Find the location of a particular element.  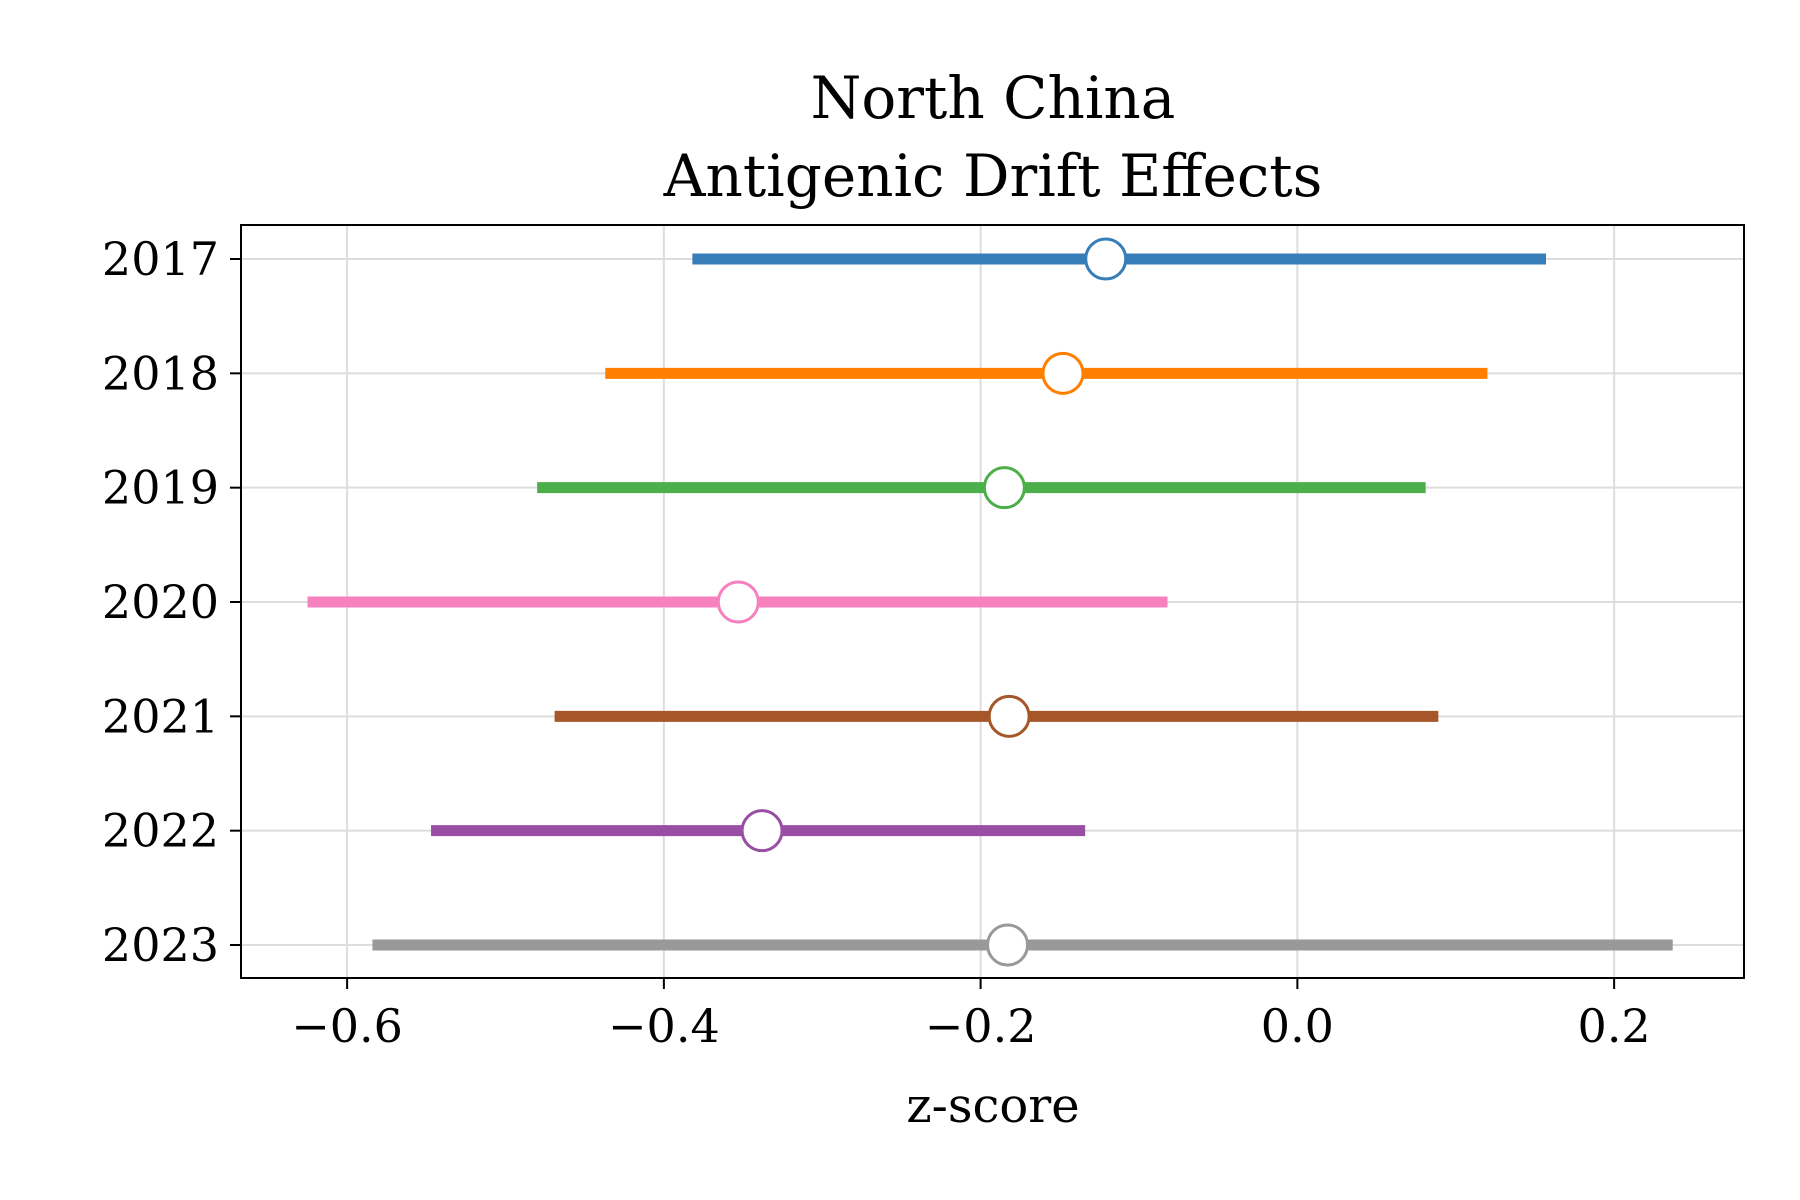

estimate-point-2023 is located at coordinates (1008, 945).